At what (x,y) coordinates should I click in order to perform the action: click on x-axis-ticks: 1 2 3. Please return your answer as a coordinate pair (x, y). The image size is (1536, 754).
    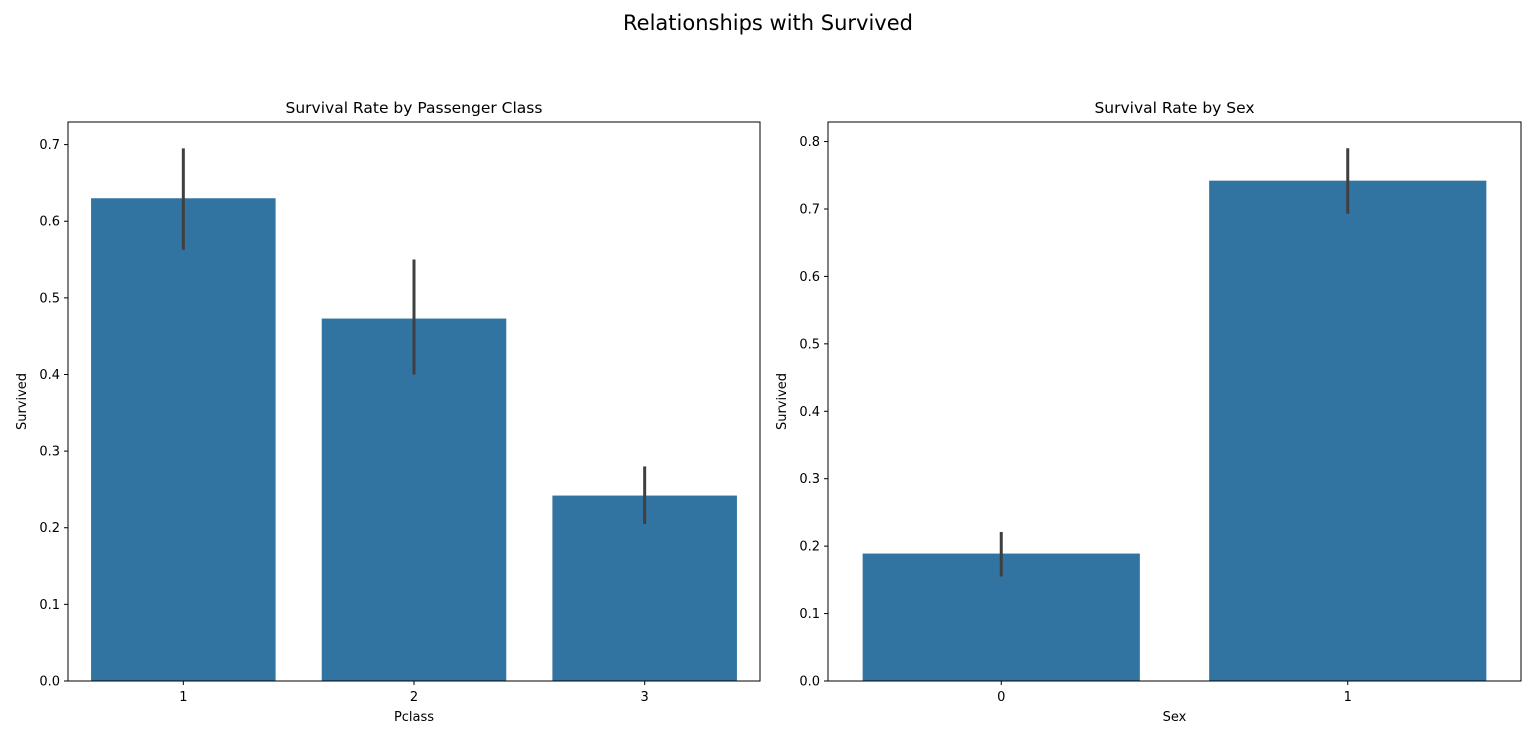
    Looking at the image, I should click on (414, 693).